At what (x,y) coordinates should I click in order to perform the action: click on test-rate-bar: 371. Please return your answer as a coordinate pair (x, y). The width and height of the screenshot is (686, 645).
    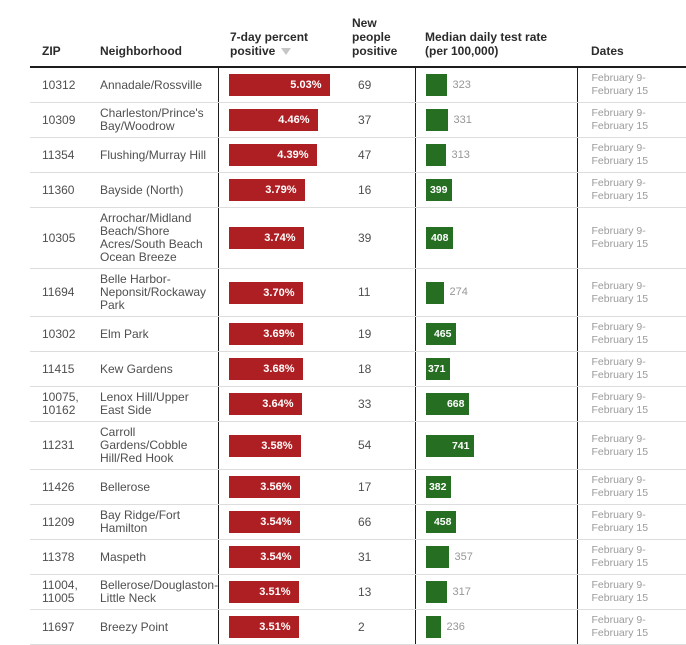
    Looking at the image, I should click on (437, 369).